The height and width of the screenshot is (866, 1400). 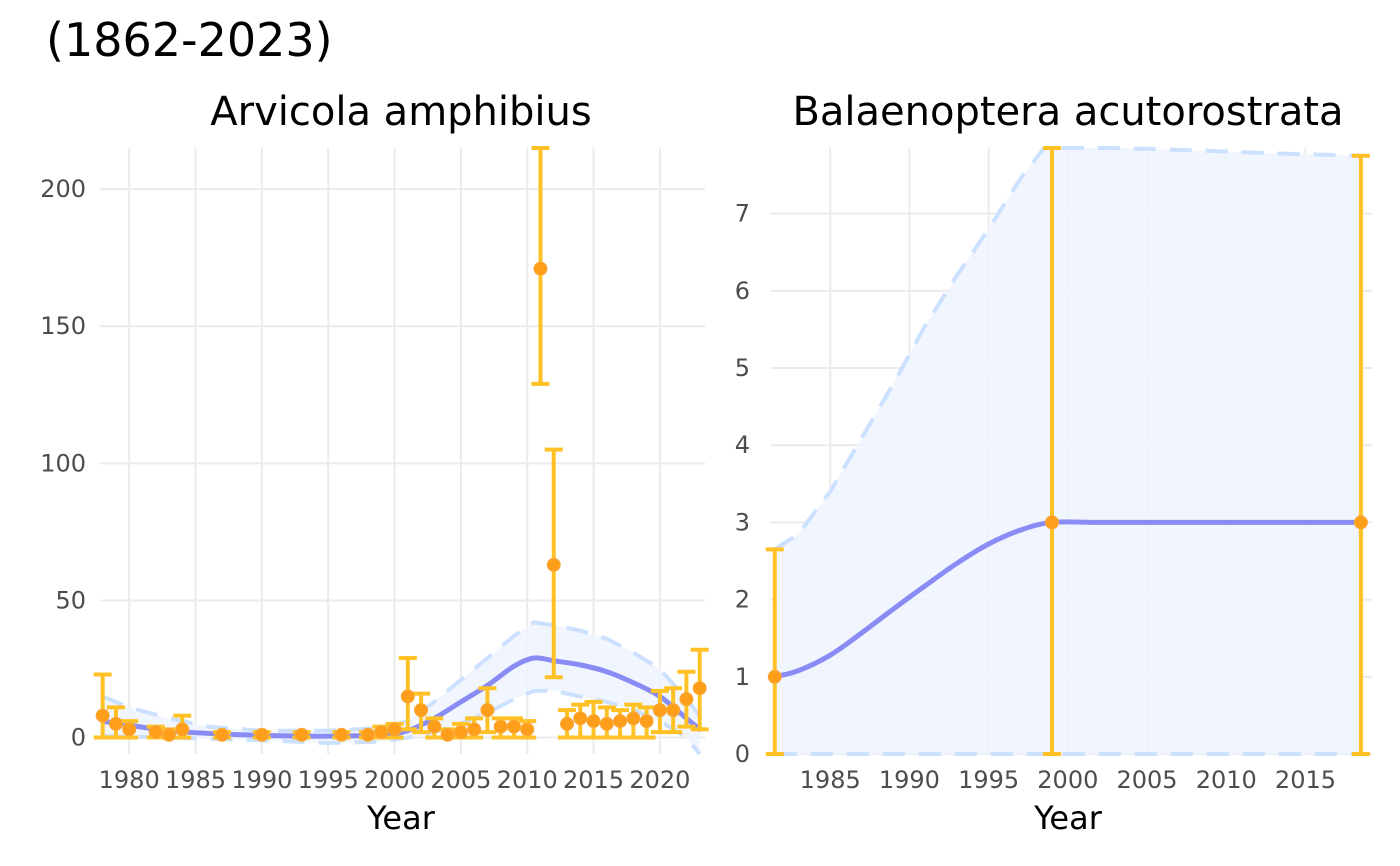 What do you see at coordinates (659, 780) in the screenshot?
I see `x-tick-label: 2020` at bounding box center [659, 780].